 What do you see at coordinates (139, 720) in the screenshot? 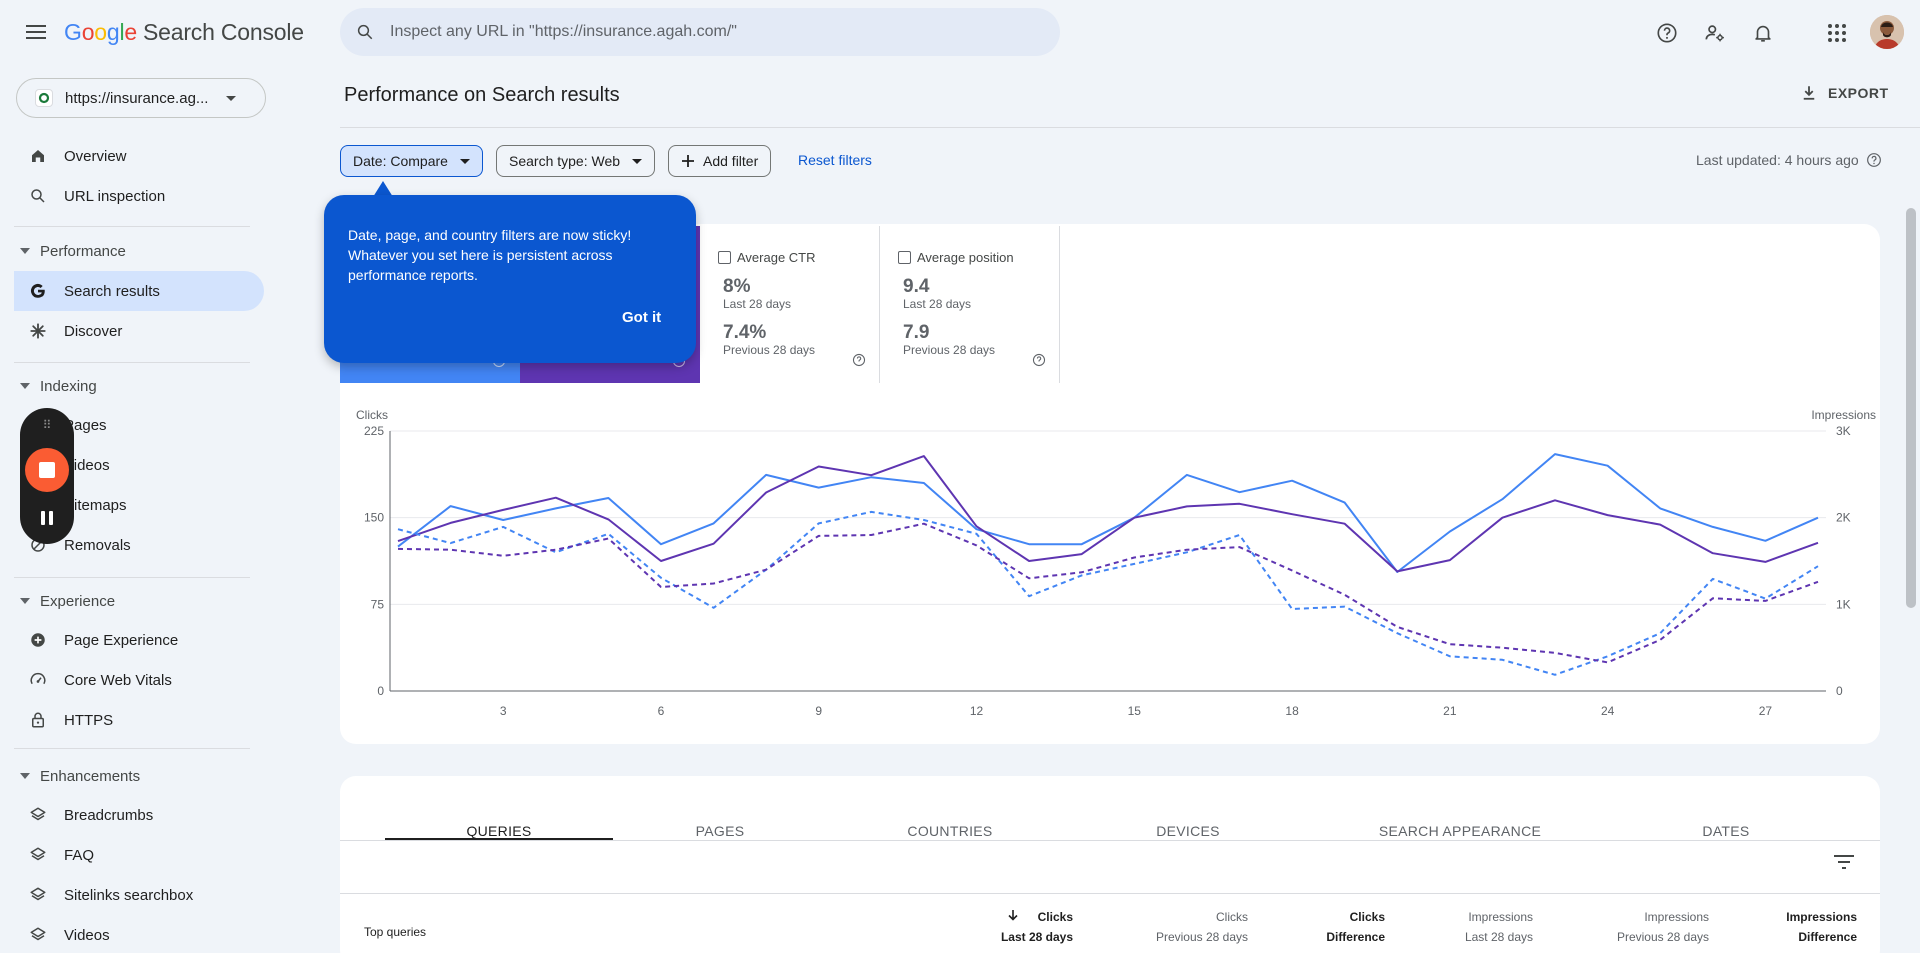
I see `sidebar-item-https: HTTPS` at bounding box center [139, 720].